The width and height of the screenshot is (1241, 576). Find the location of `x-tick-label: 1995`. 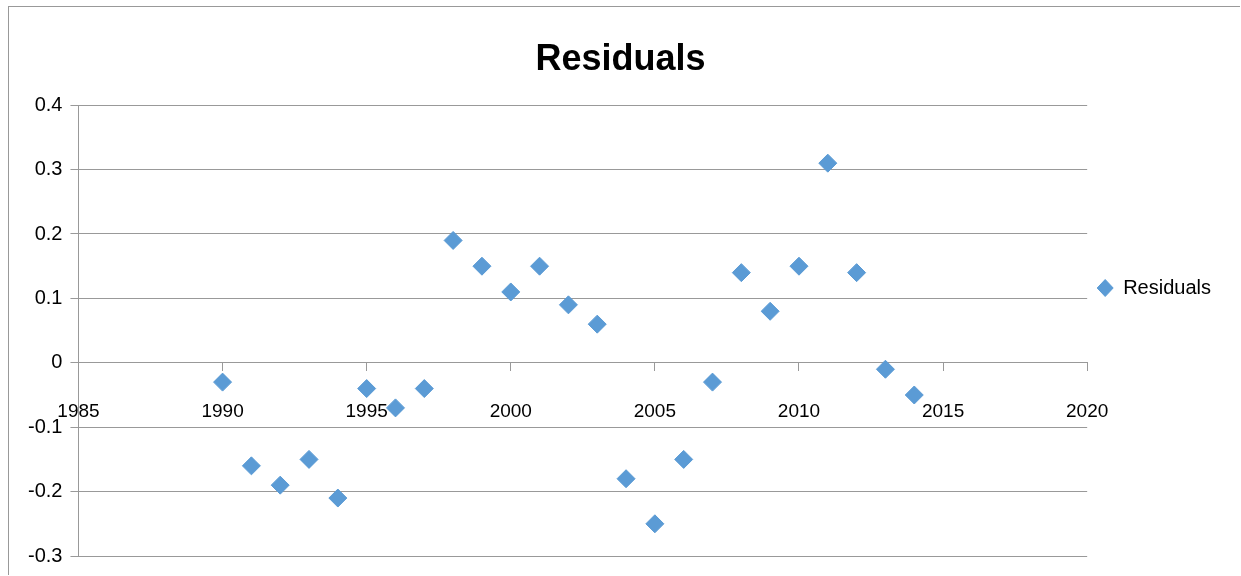

x-tick-label: 1995 is located at coordinates (366, 411).